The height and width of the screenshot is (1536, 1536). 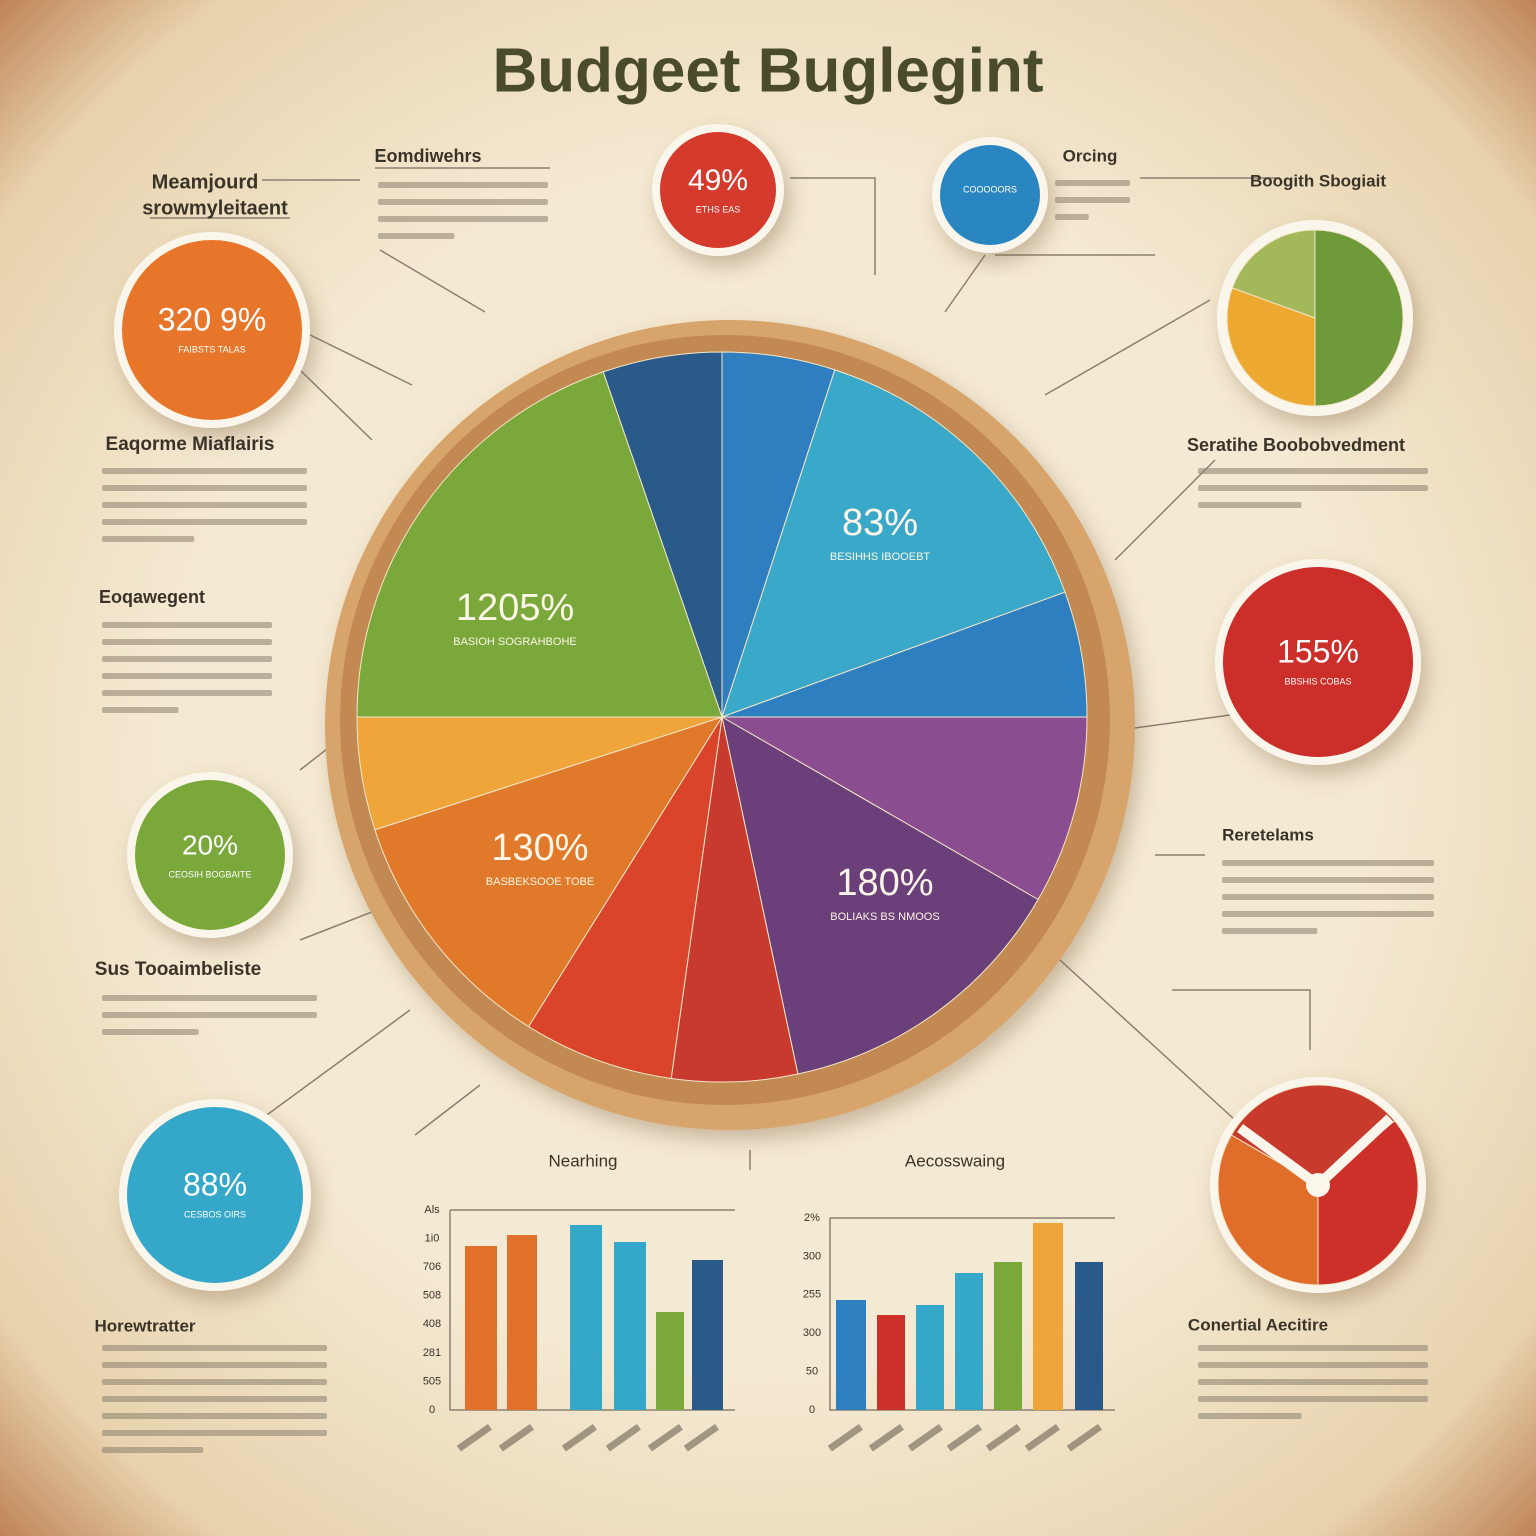 I want to click on heading: Boogith Sbogiait, so click(x=1318, y=180).